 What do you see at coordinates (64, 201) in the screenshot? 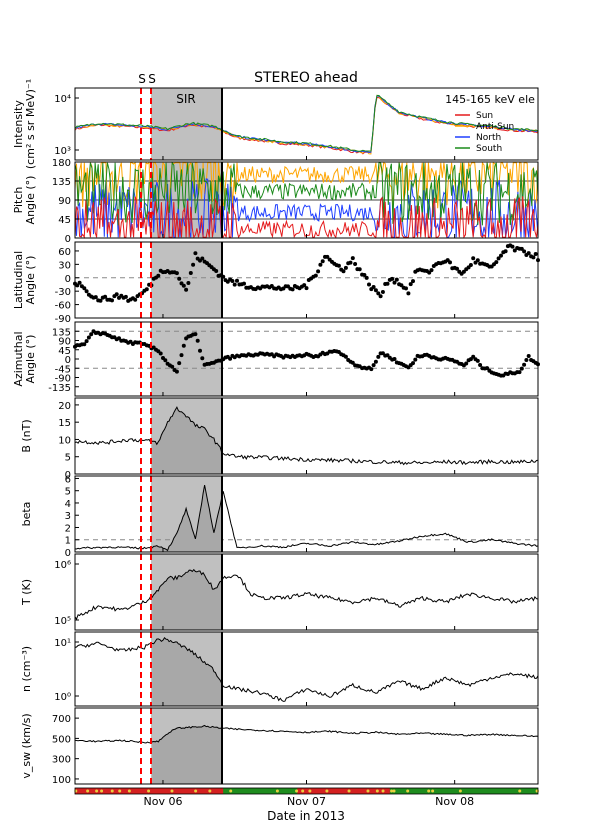
I see `y-tick-label: 90` at bounding box center [64, 201].